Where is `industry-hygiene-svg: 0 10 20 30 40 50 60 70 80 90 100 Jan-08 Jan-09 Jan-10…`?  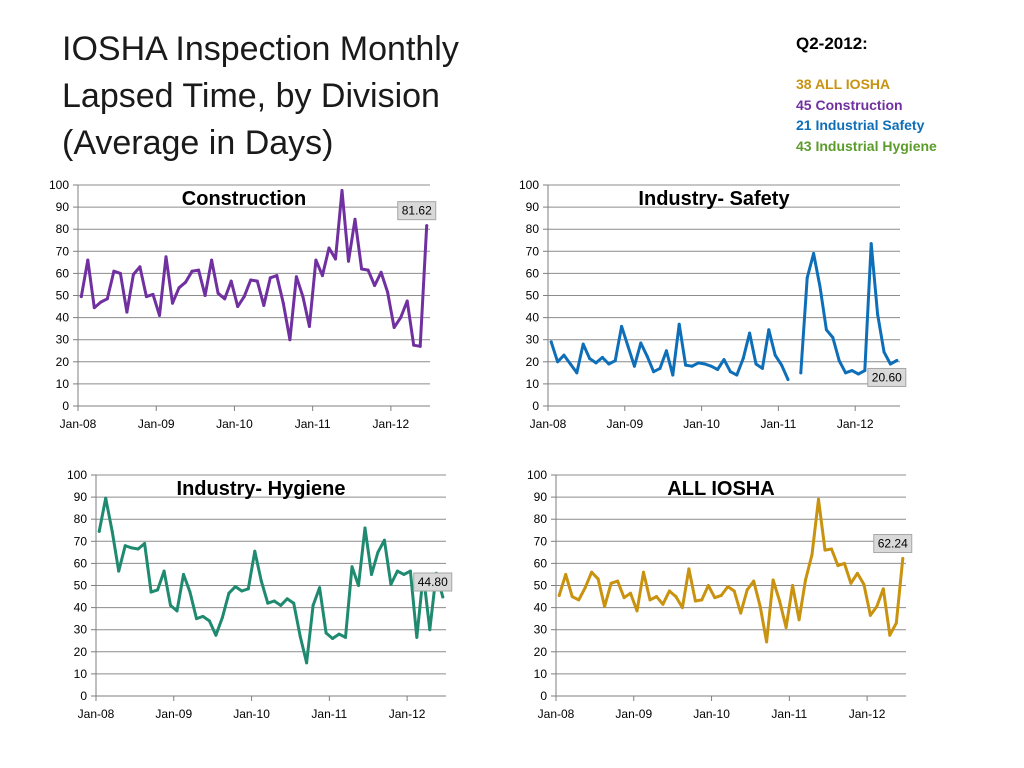
industry-hygiene-svg: 0 10 20 30 40 50 60 70 80 90 100 Jan-08 Jan-09 Jan-10… is located at coordinates (260, 594).